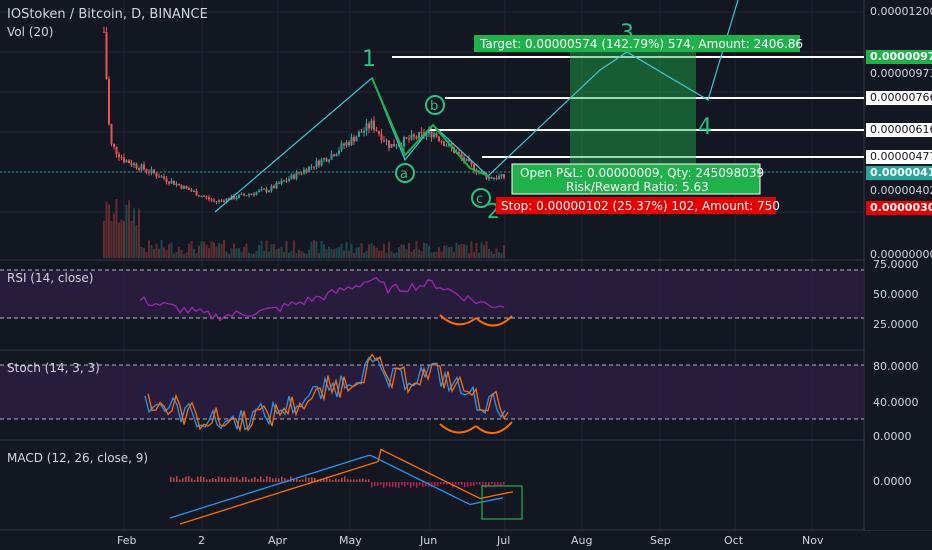  What do you see at coordinates (50, 278) in the screenshot?
I see `rsi-title: RSI (14, close)` at bounding box center [50, 278].